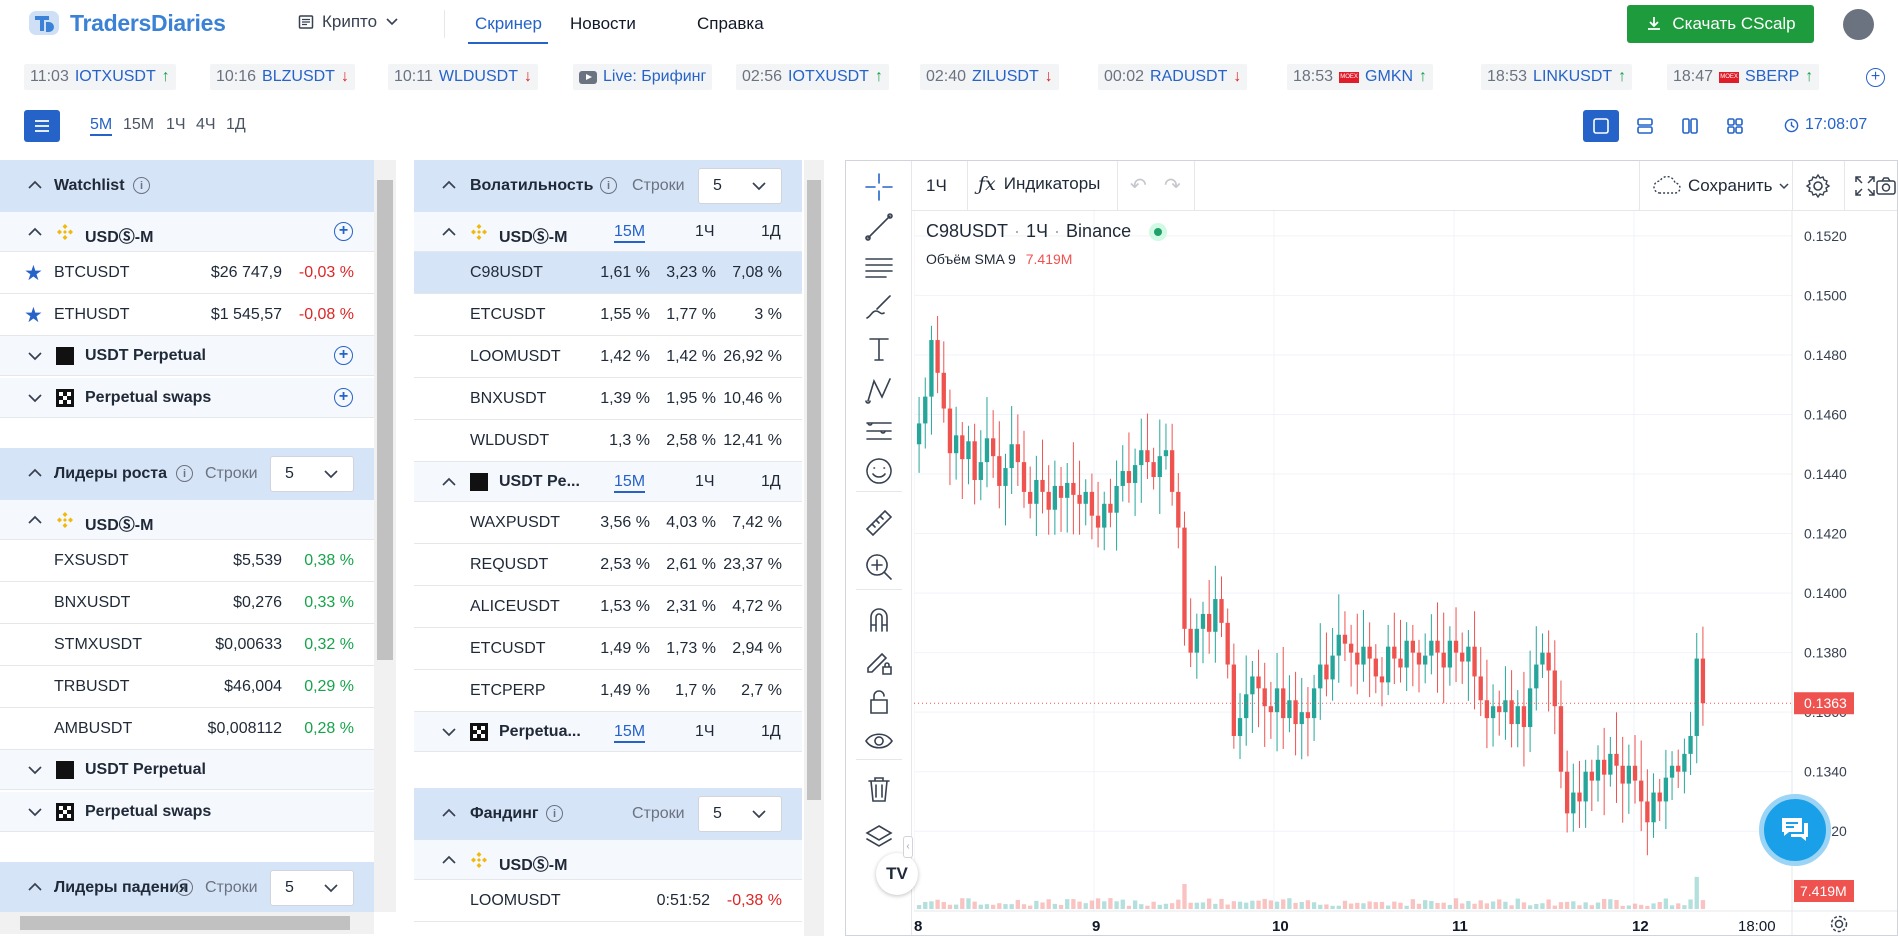  Describe the element at coordinates (705, 731) in the screenshot. I see `column-1h: 1Ч` at that location.